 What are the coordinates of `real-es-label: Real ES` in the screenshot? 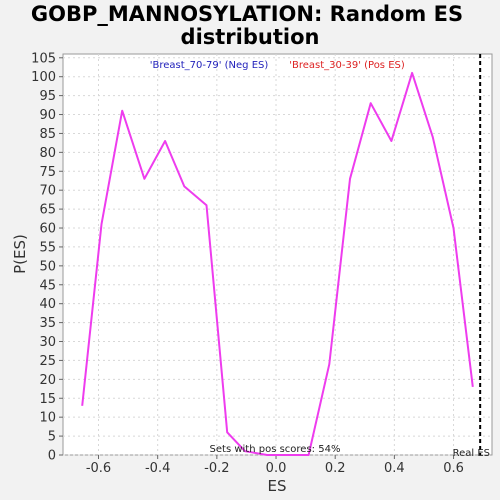 It's located at (471, 453).